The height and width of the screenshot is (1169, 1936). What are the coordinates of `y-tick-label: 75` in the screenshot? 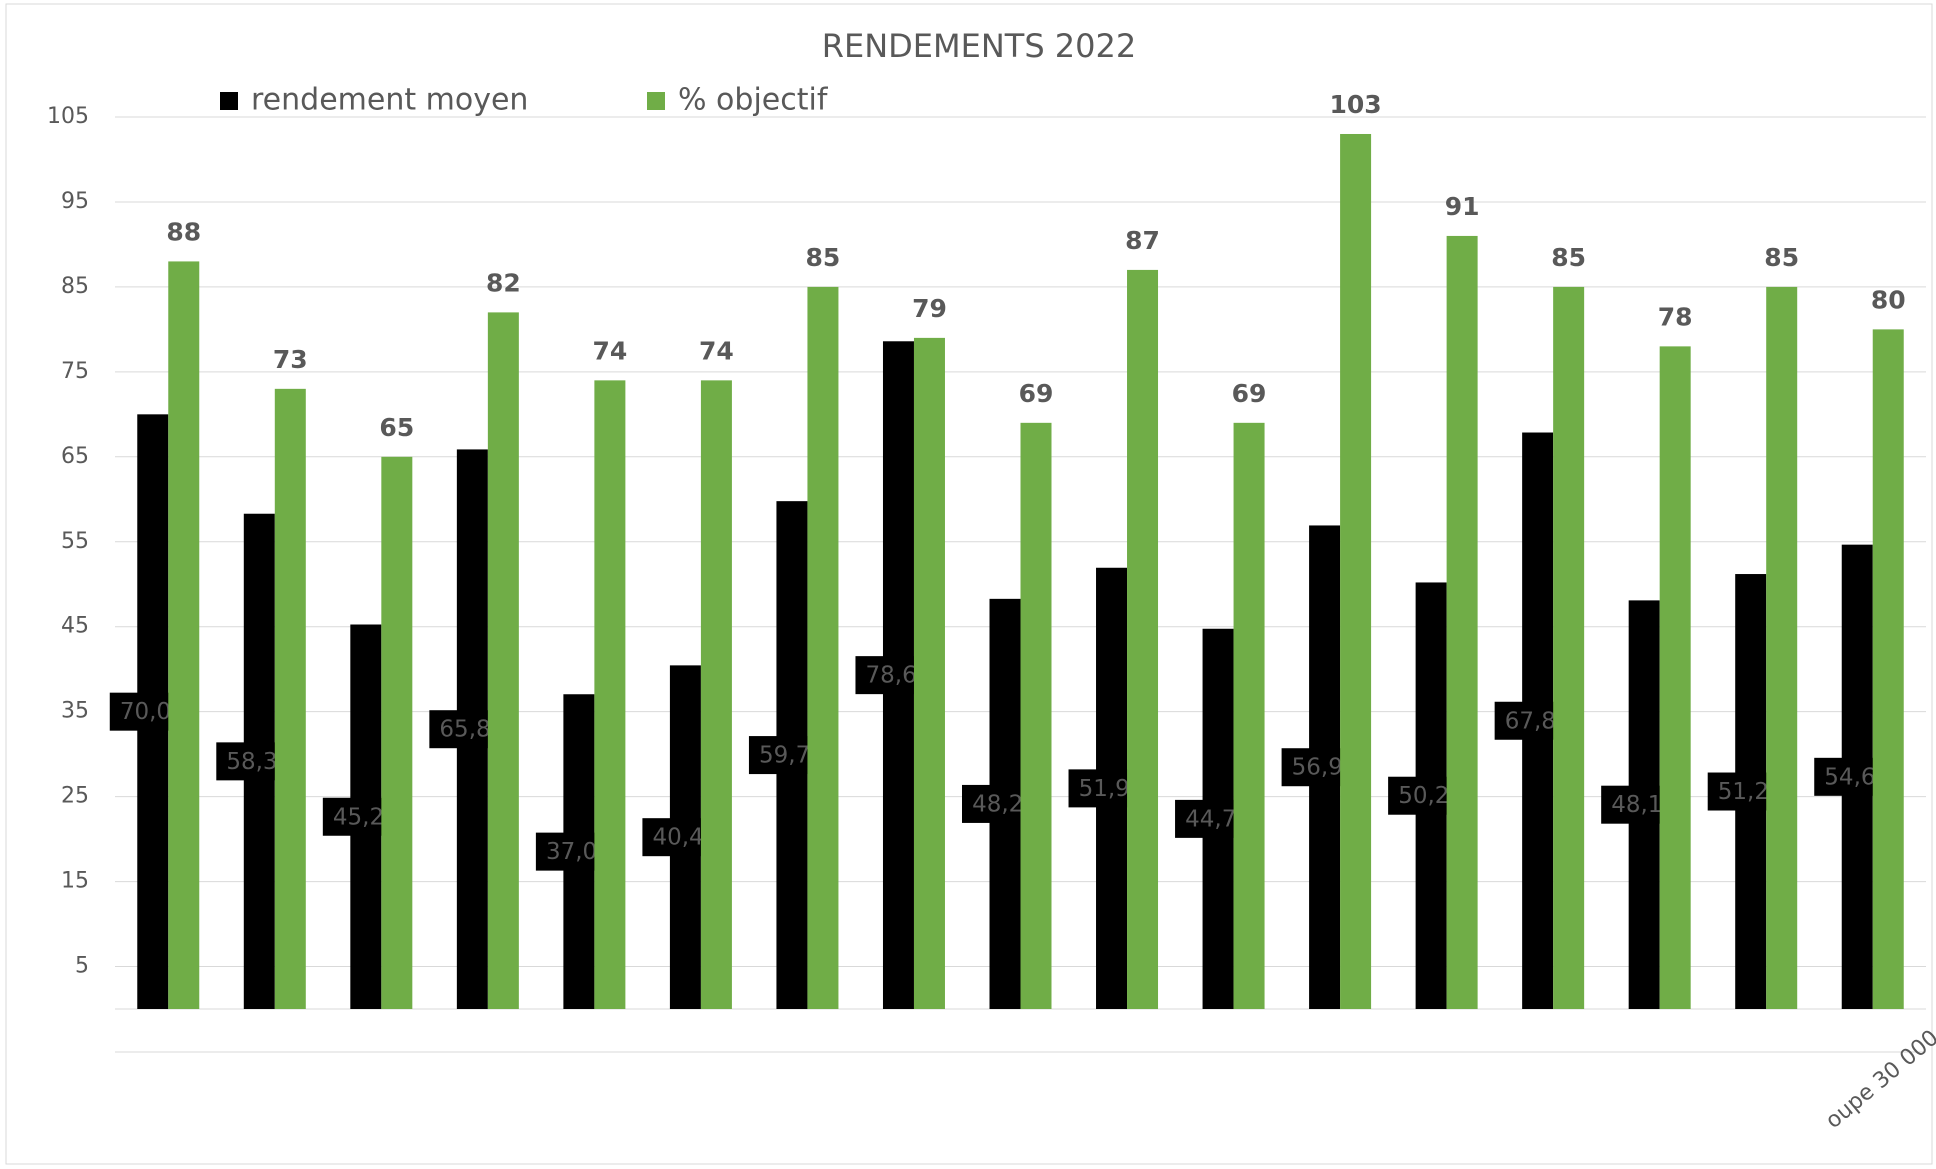 It's located at (75, 371).